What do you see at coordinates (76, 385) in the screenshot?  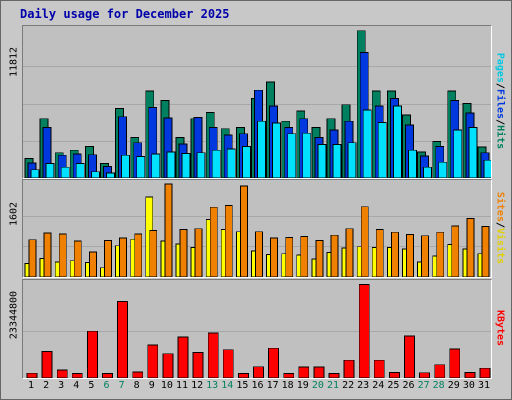 I see `x-tick-label: 4` at bounding box center [76, 385].